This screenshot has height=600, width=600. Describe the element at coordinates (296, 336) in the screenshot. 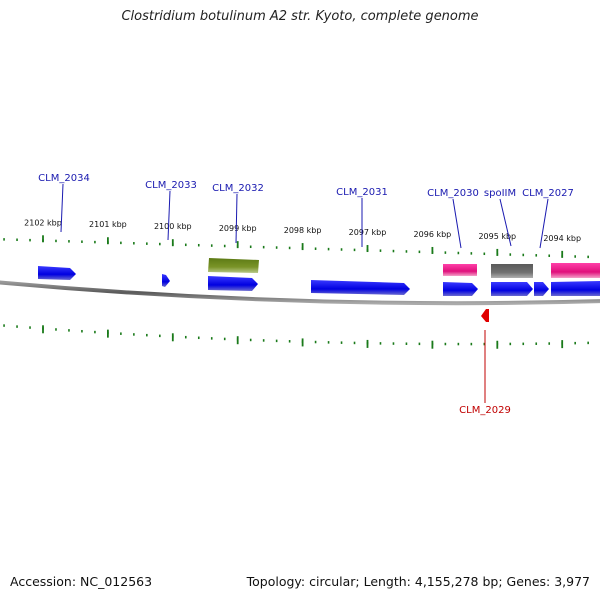

I see `lower-scale-ruler` at that location.